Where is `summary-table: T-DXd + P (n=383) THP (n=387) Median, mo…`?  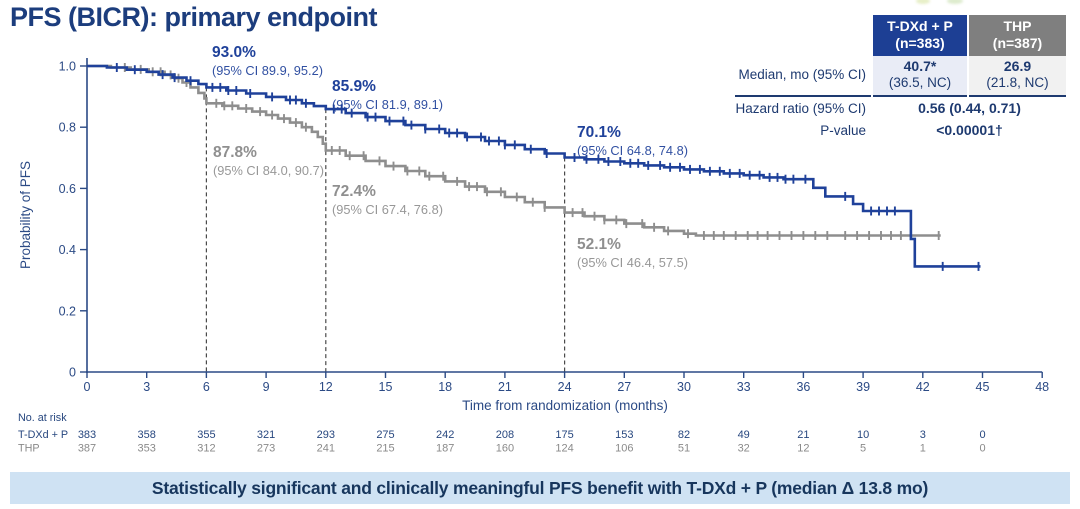
summary-table: T-DXd + P (n=383) THP (n=387) Median, mo… is located at coordinates (900, 78).